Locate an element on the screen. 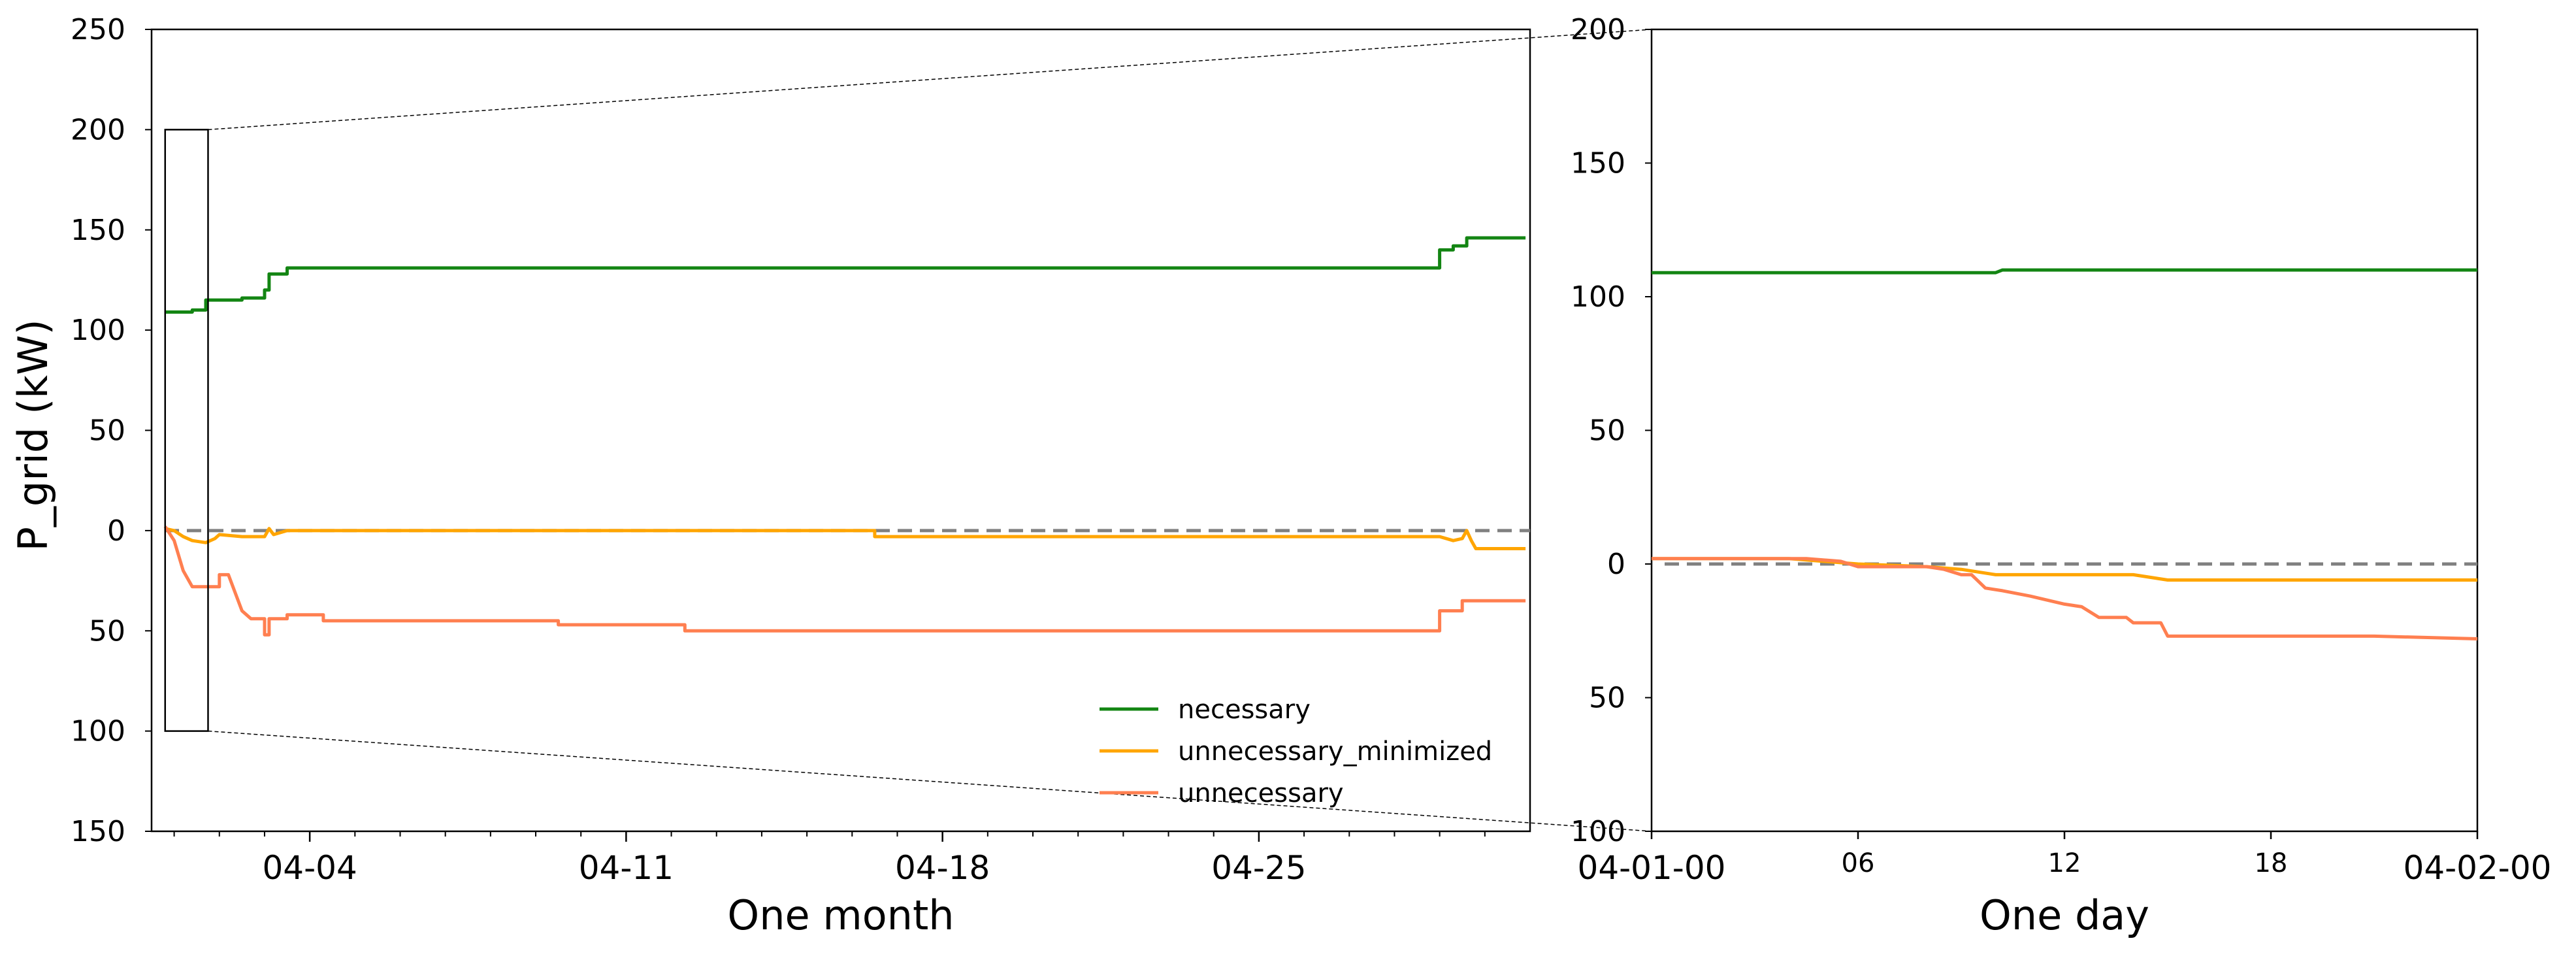  zoom-connector-top is located at coordinates (930, 80).